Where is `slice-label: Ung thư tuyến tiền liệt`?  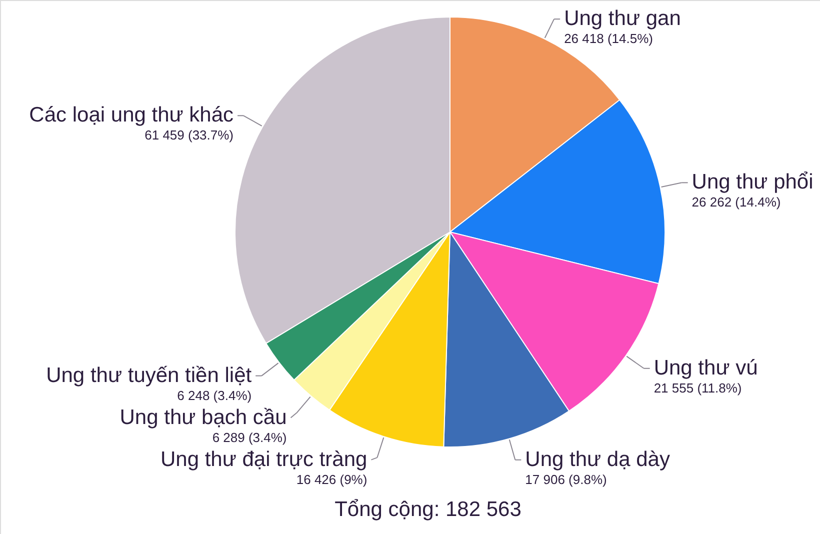 slice-label: Ung thư tuyến tiền liệt is located at coordinates (149, 375).